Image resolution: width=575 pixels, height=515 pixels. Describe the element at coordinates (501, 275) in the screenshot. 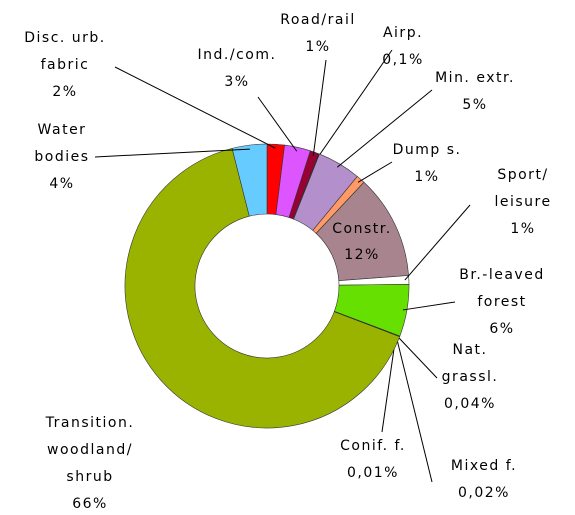

I see `slice-label: Br.-leaved` at that location.